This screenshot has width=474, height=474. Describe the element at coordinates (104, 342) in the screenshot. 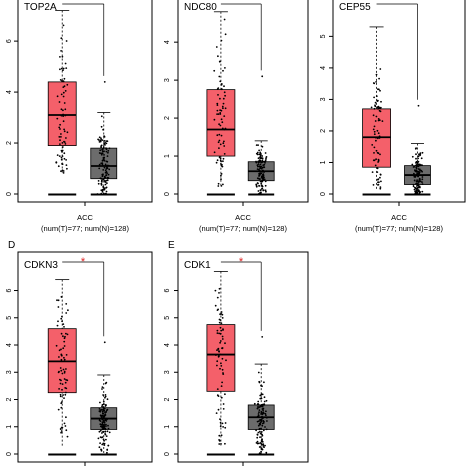

I see `outlier-point` at that location.